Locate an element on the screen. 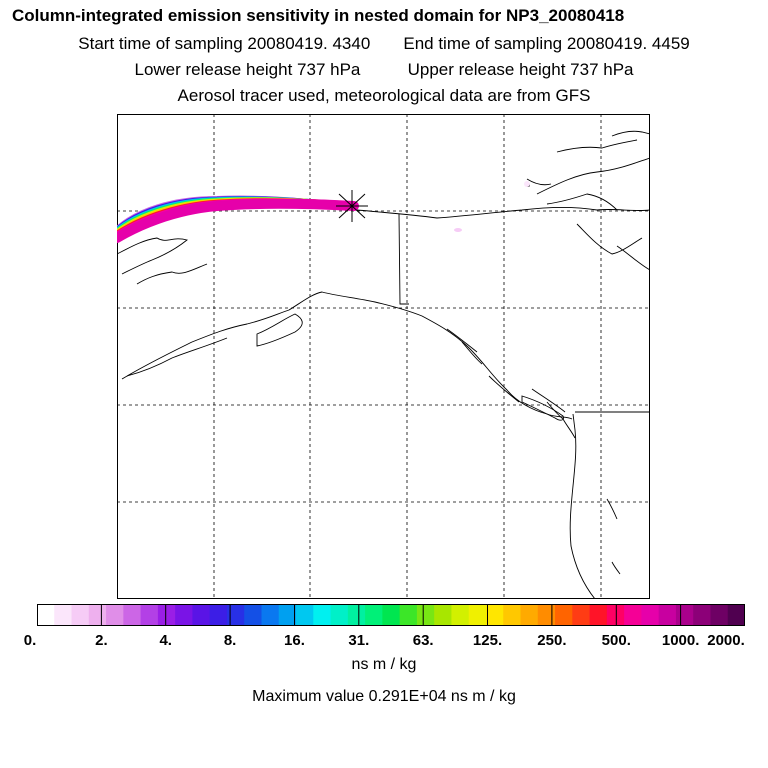 Image resolution: width=768 pixels, height=768 pixels. start-time-label: Start time of sampling 20080419. 4340 is located at coordinates (224, 43).